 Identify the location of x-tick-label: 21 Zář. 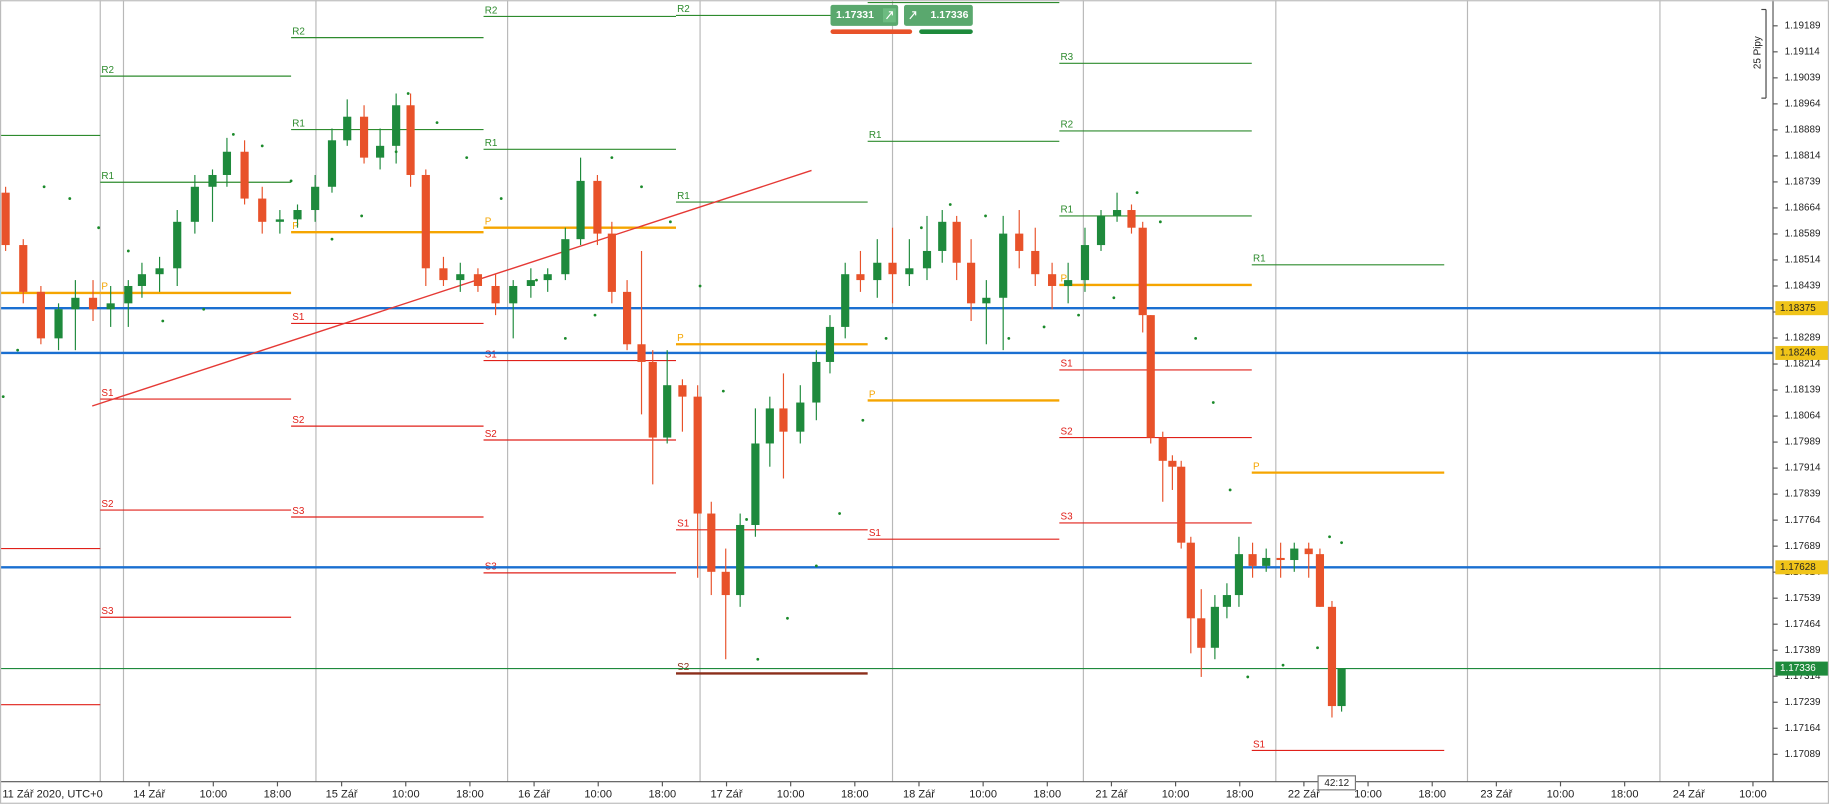
(1111, 794).